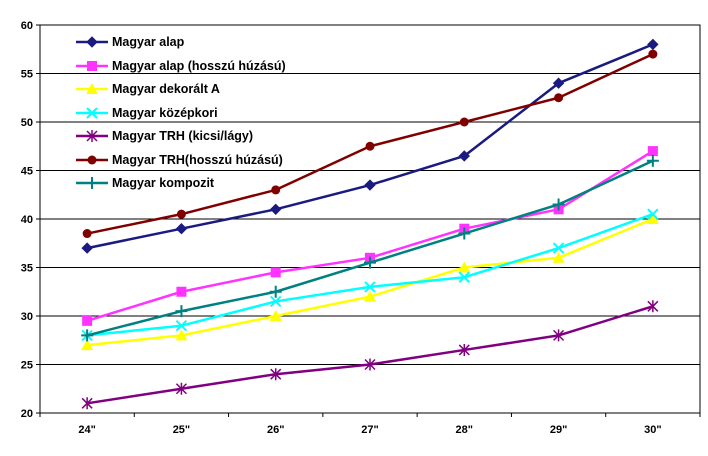  Describe the element at coordinates (183, 136) in the screenshot. I see `legend-label: Magyar TRH (kicsi/lágy)` at that location.